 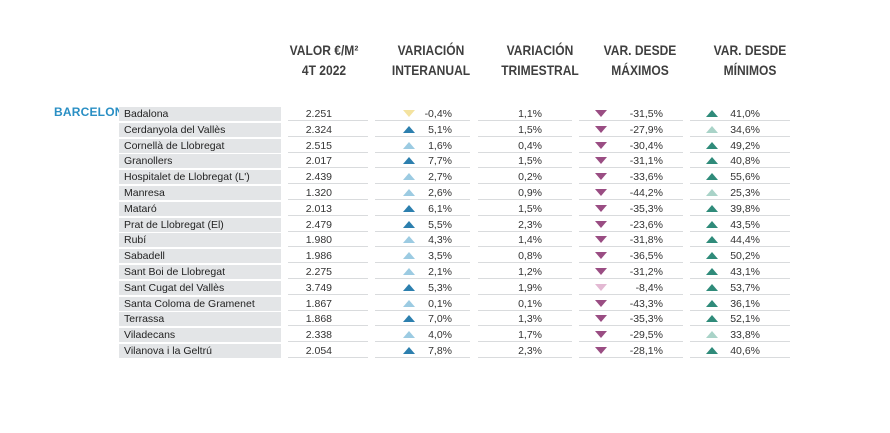 What do you see at coordinates (745, 208) in the screenshot?
I see `minimos-value: 39,8%` at bounding box center [745, 208].